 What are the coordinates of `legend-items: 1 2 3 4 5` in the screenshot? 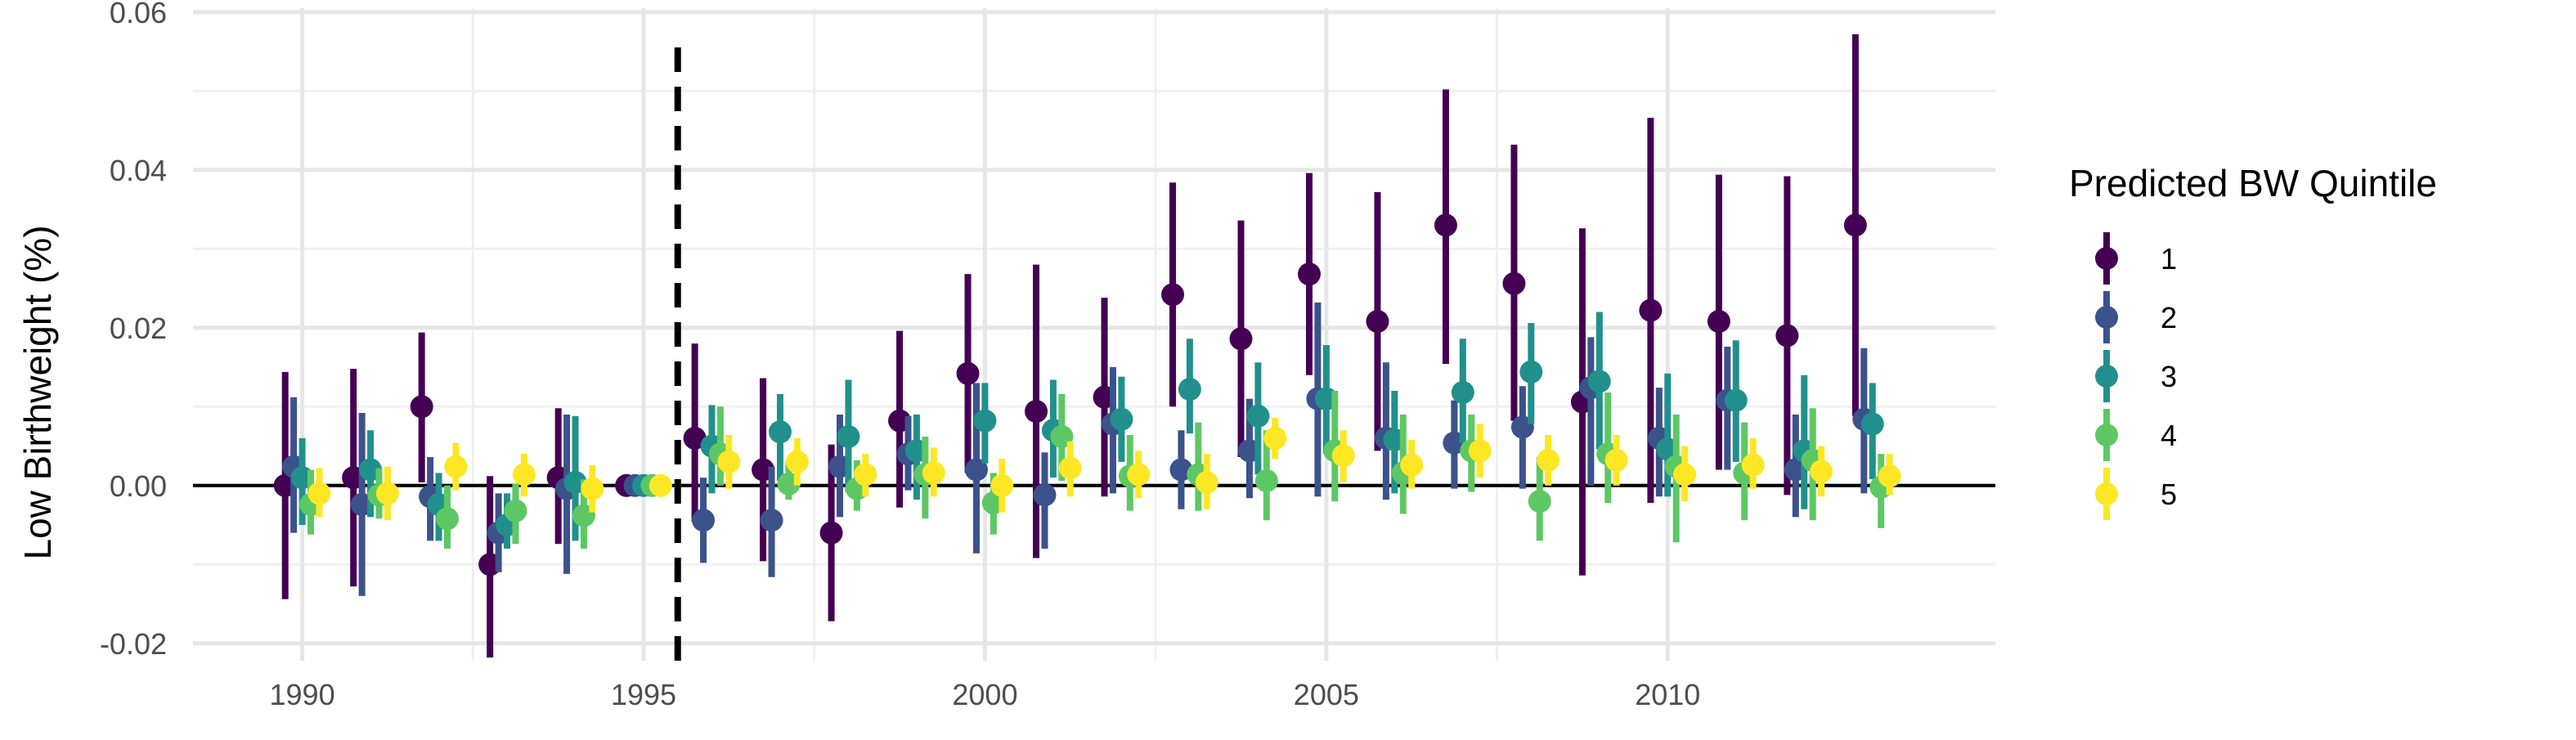 It's located at (2136, 376).